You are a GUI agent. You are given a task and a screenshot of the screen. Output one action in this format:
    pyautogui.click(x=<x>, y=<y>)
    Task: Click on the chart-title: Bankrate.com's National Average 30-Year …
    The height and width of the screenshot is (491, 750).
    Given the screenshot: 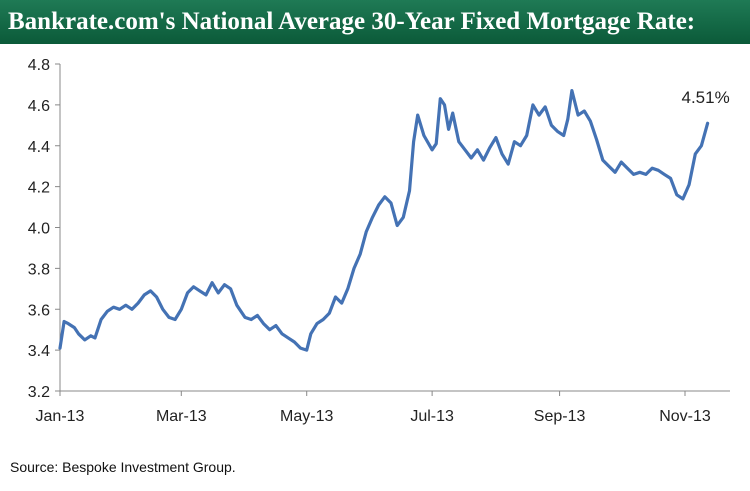 What is the action you would take?
    pyautogui.click(x=375, y=22)
    